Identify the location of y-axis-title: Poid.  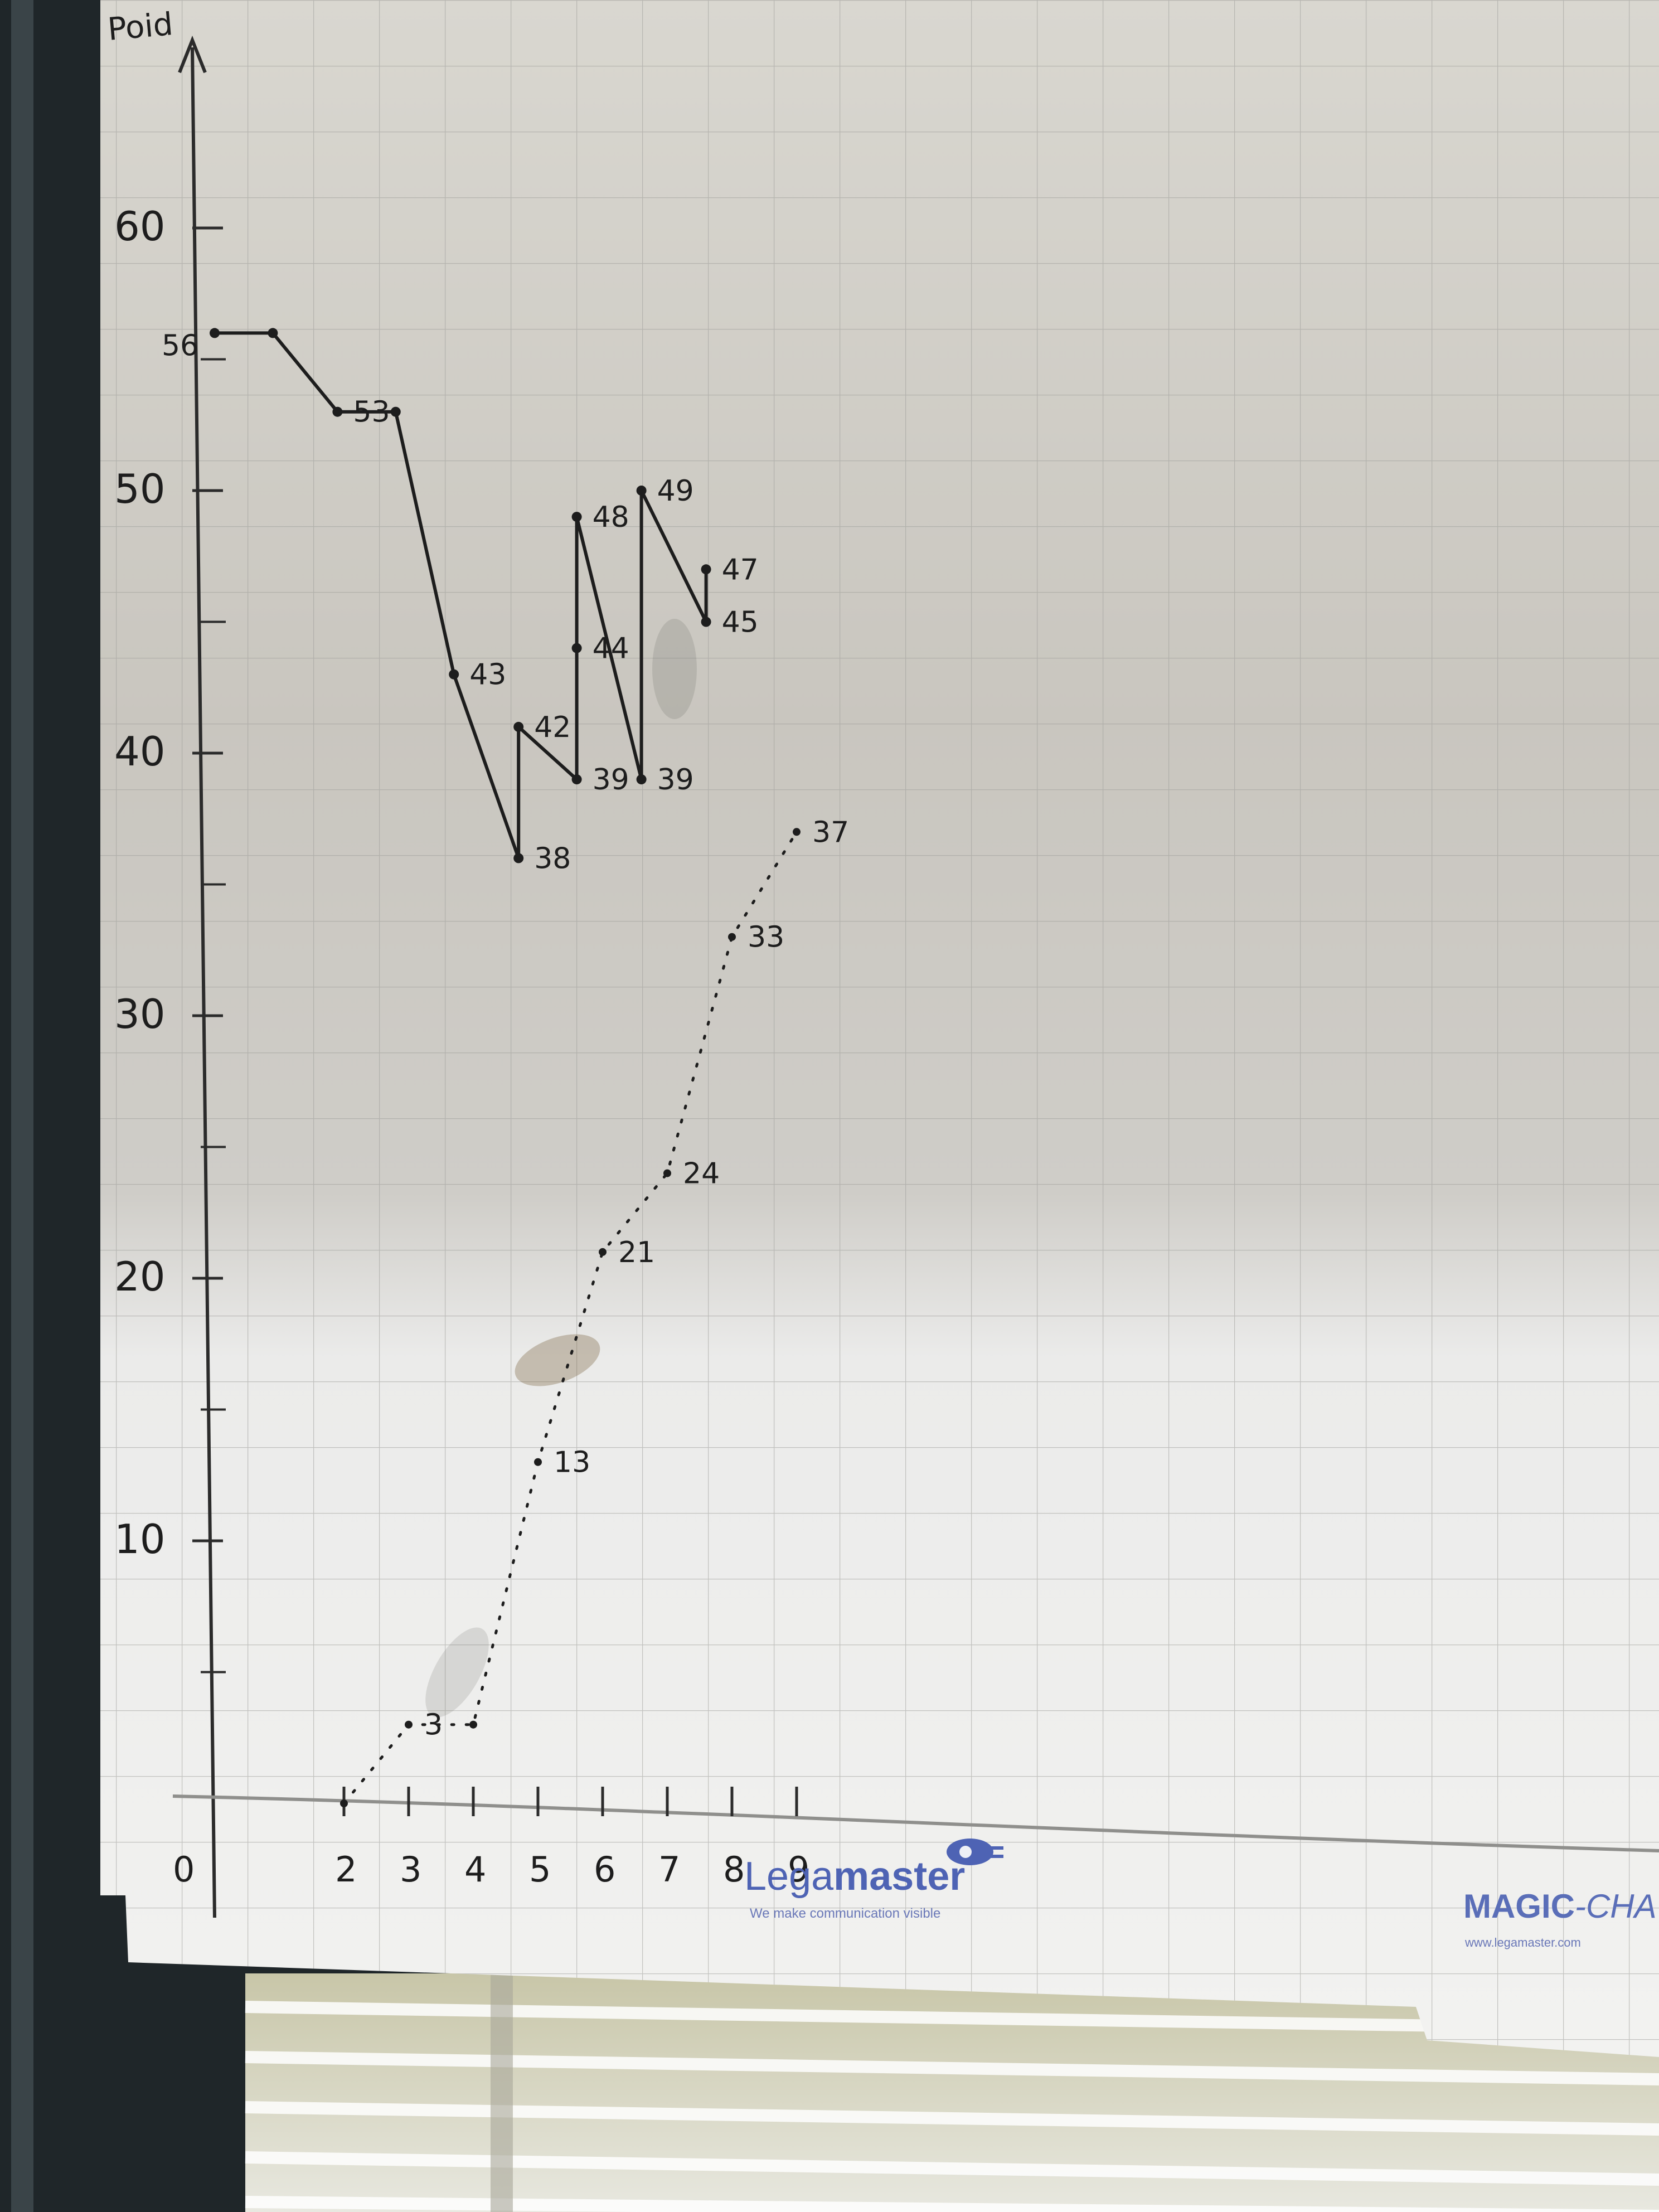
(140, 27).